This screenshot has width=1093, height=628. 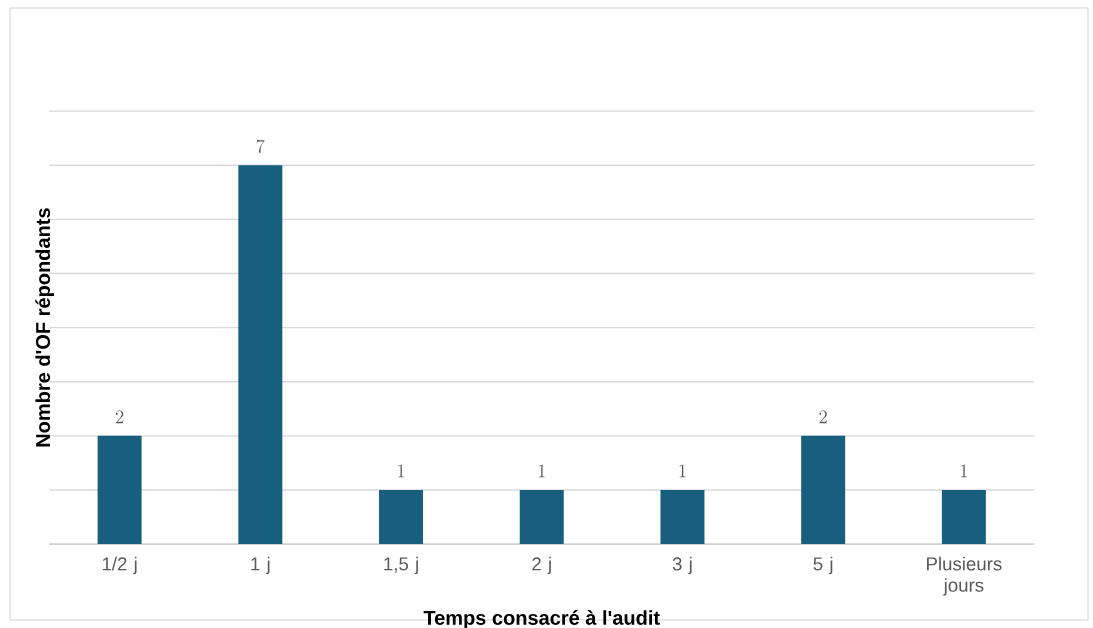 I want to click on x-tick-label: 1,5 j, so click(x=401, y=565).